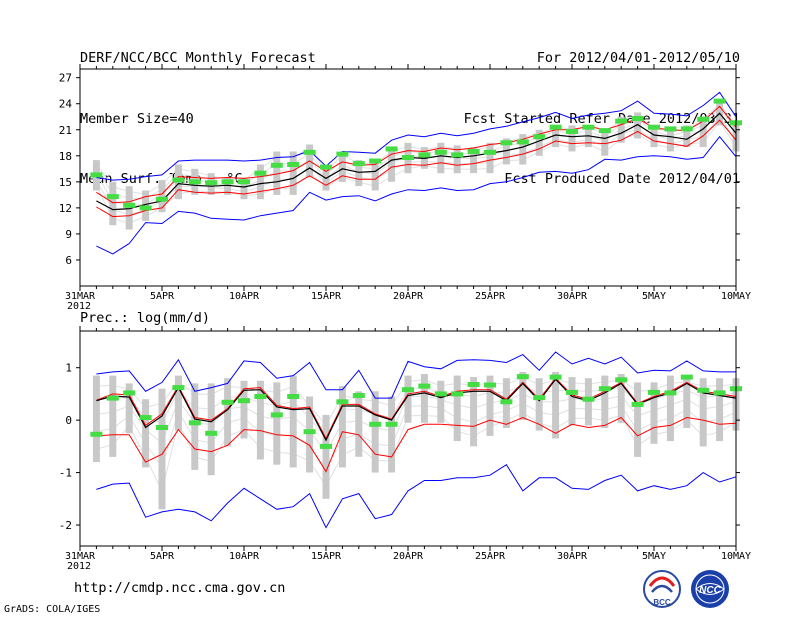 This screenshot has width=800, height=618. Describe the element at coordinates (65, 473) in the screenshot. I see `prec-y-tick-label: -1` at that location.